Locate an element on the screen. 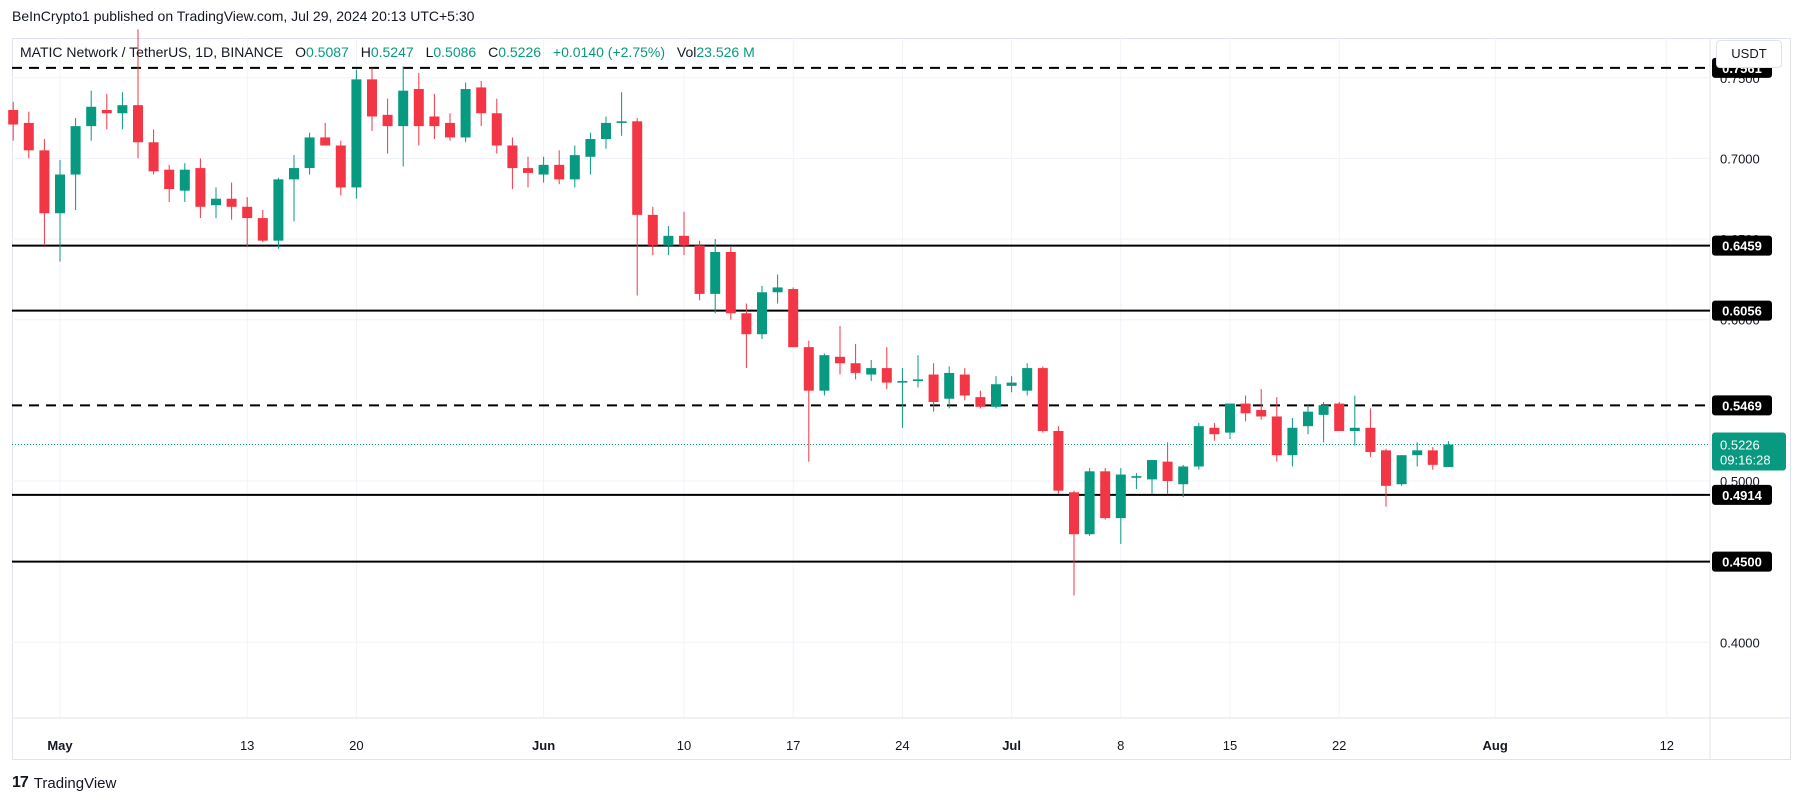 This screenshot has height=806, width=1804. footer-brand: 17 TradingView is located at coordinates (64, 783).